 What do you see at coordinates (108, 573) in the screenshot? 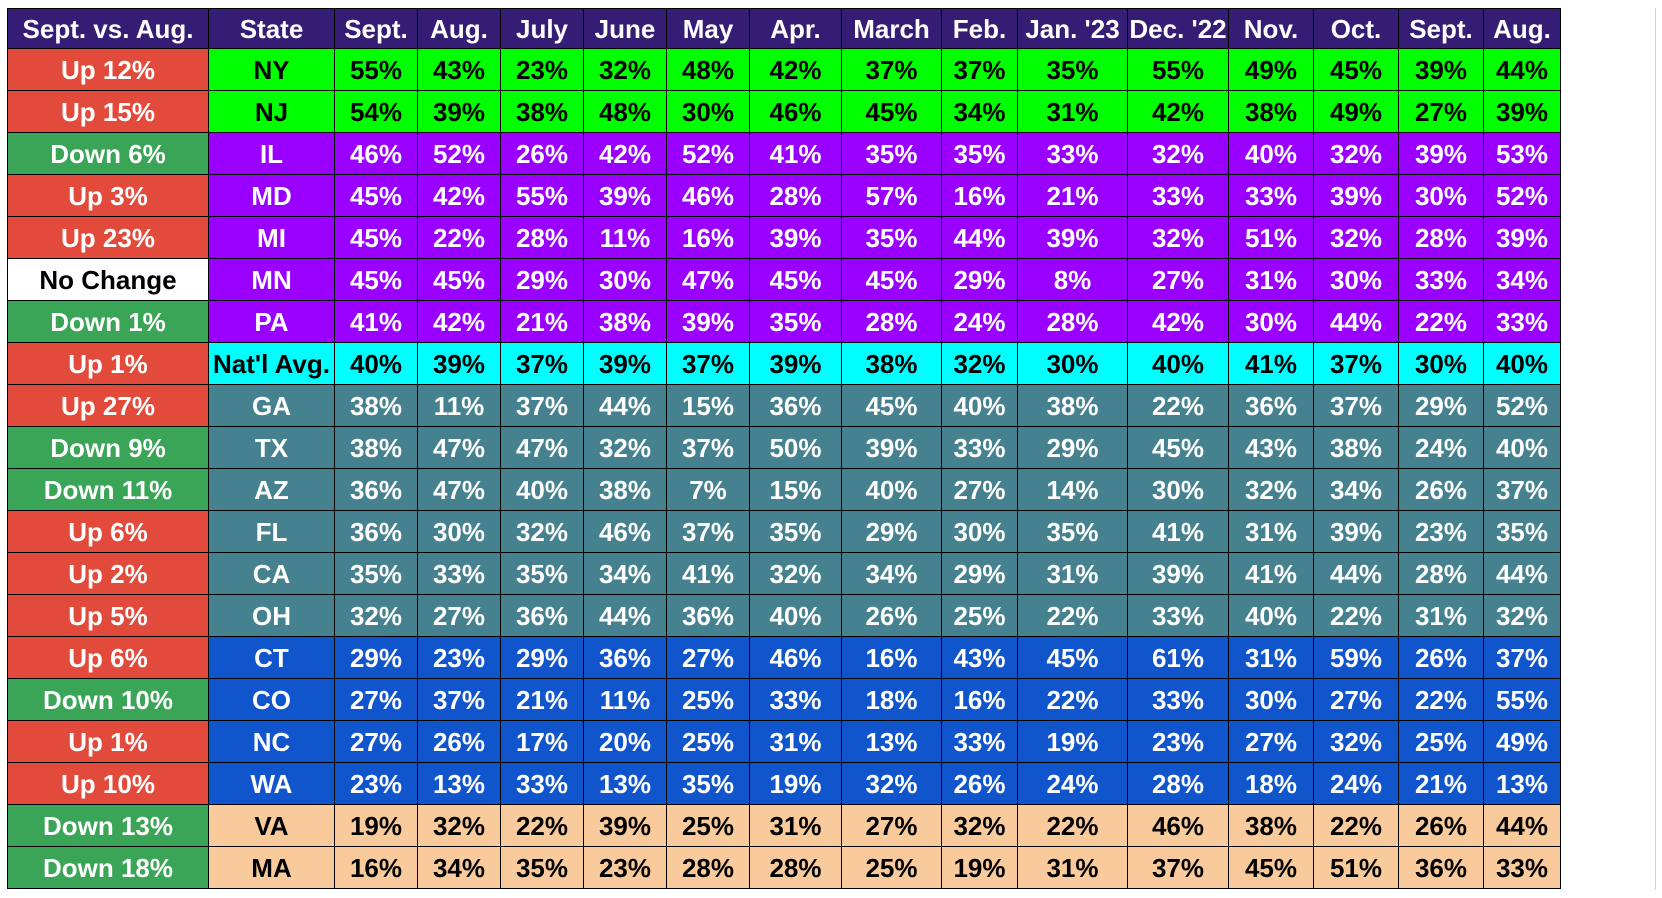
I see `change-cell: Up 2%` at bounding box center [108, 573].